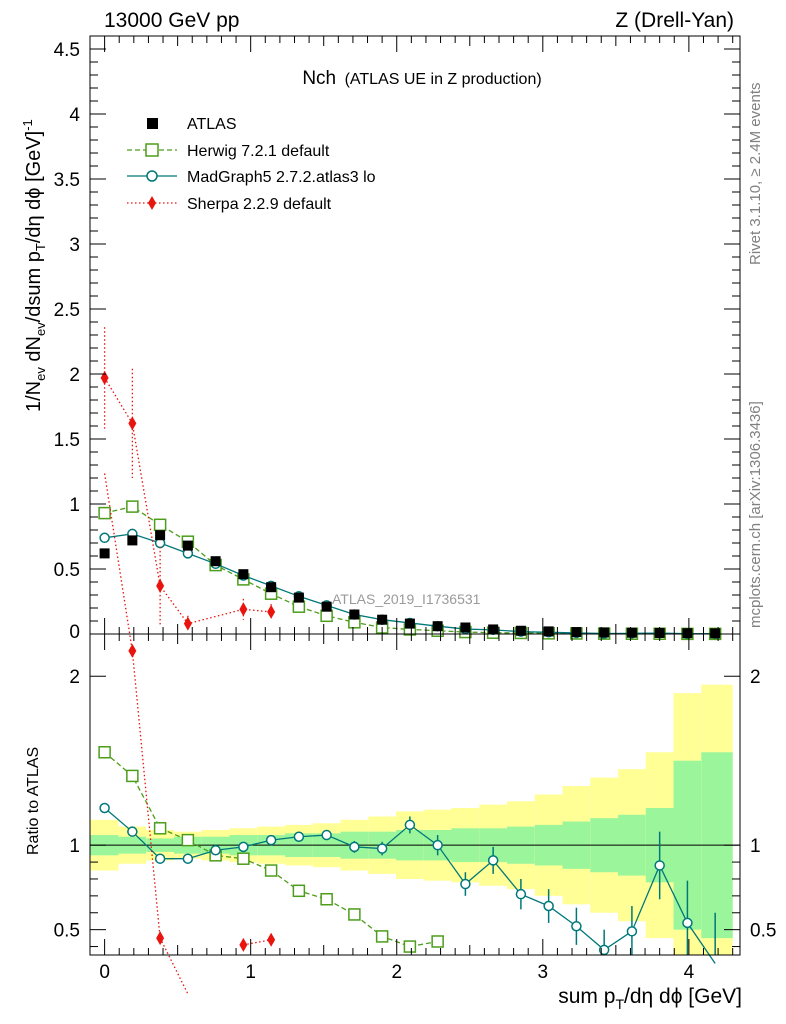 This screenshot has height=1024, width=786. I want to click on y-axis-label: 1/Nev dNev/dsum pT/dη dϕ [GeV]-1, so click(34, 265).